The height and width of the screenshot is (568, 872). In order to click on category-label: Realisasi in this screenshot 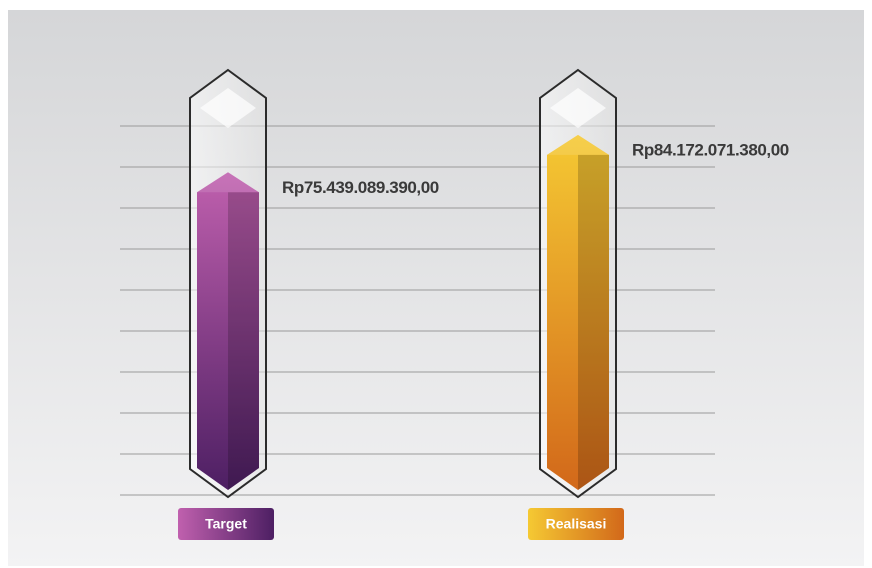, I will do `click(576, 524)`.